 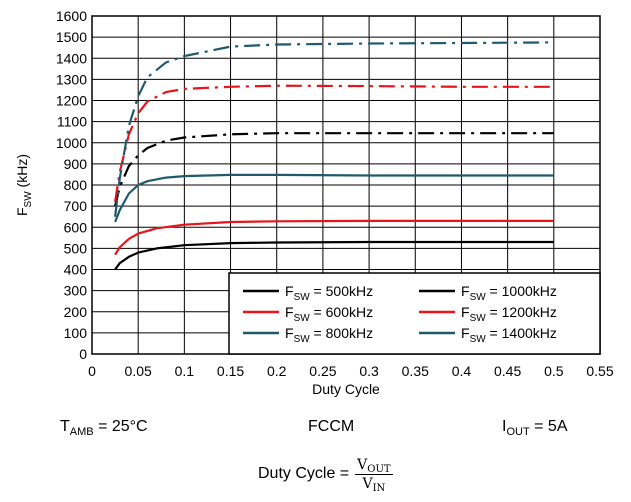 I want to click on numerator-symbol: V, so click(x=362, y=464).